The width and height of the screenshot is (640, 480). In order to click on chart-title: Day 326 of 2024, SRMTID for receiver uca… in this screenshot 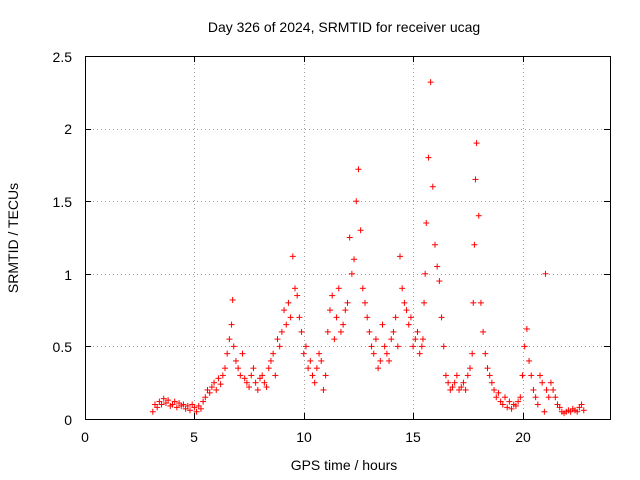, I will do `click(344, 27)`.